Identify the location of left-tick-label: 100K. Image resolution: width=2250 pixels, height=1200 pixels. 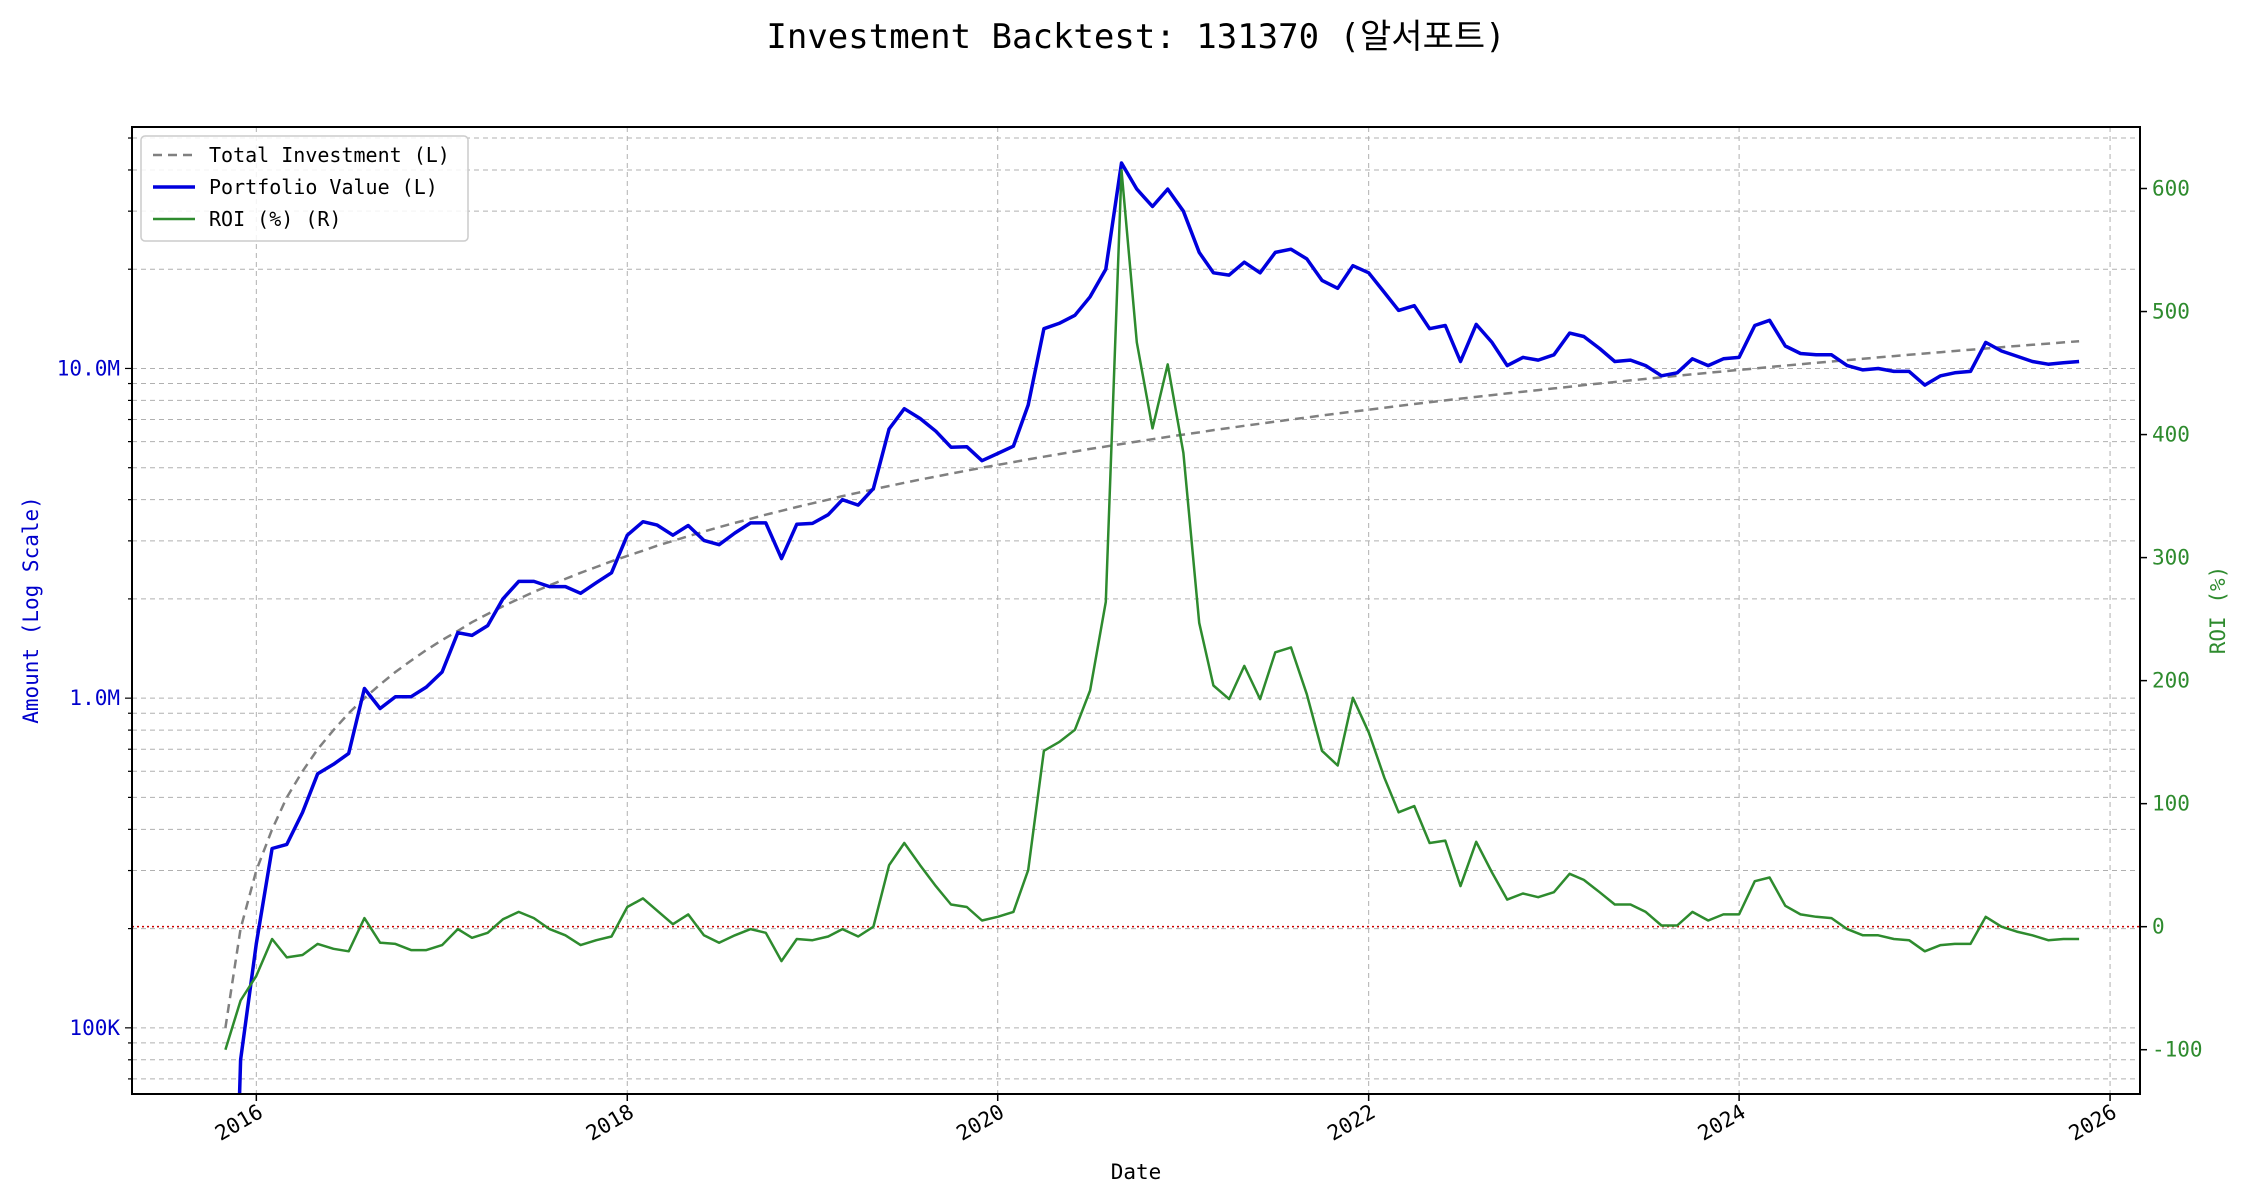
(94, 1028).